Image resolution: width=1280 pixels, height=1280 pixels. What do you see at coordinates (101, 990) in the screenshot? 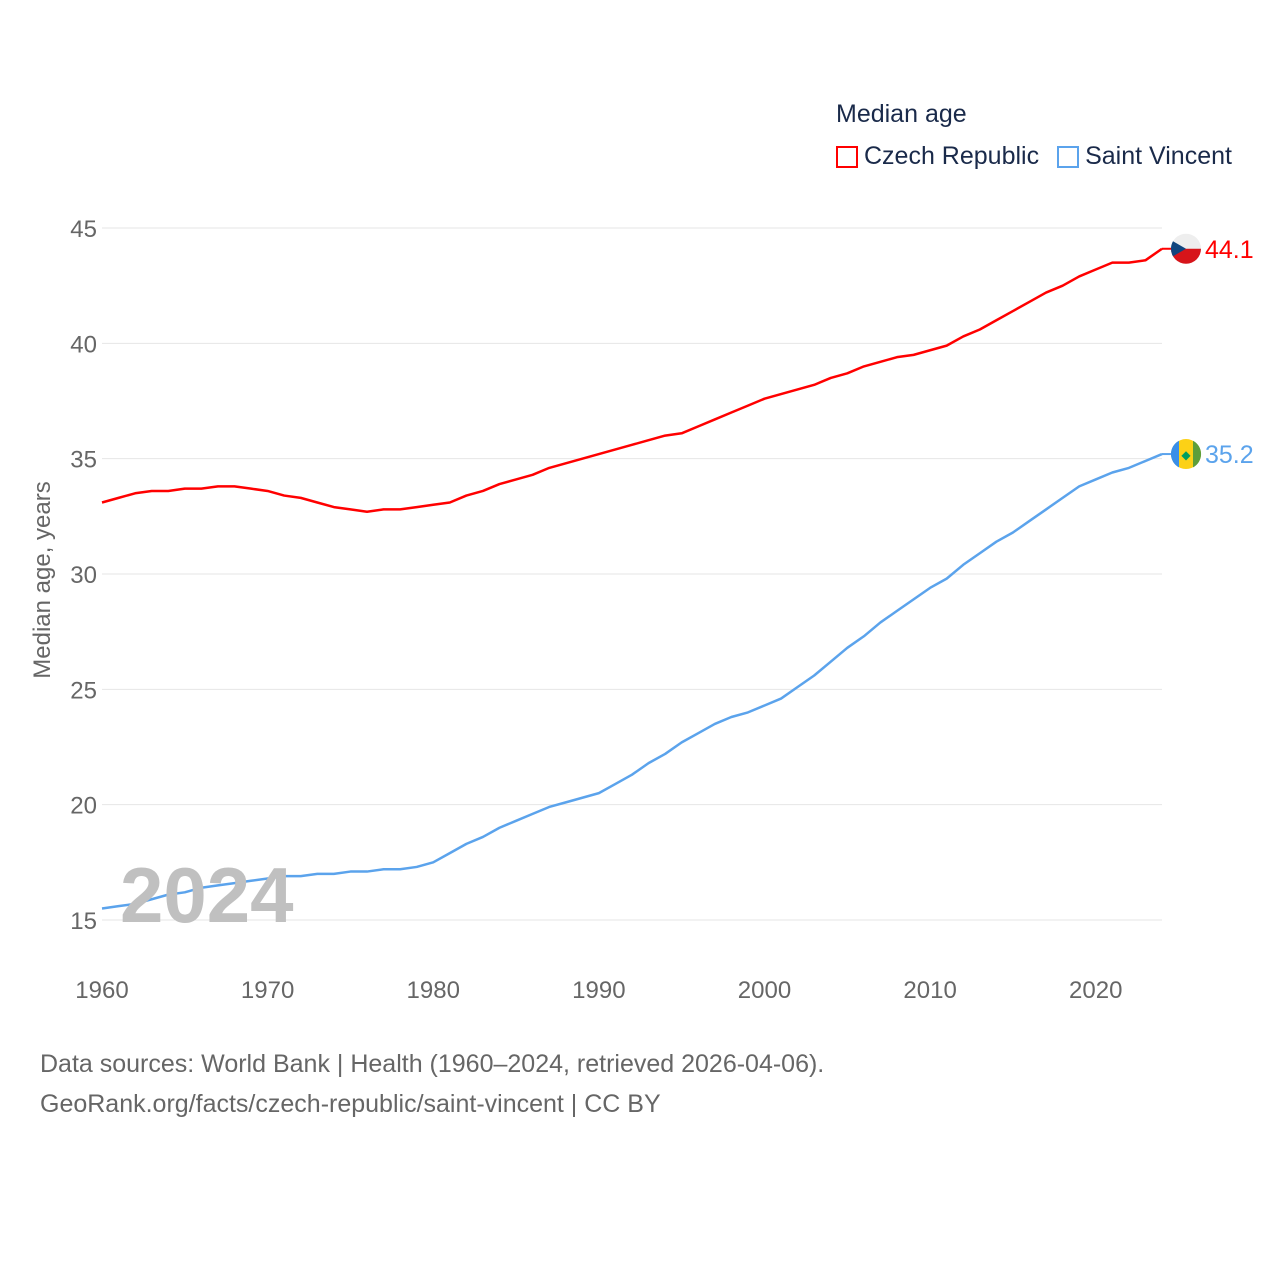
I see `x-tick-label: 1960` at bounding box center [101, 990].